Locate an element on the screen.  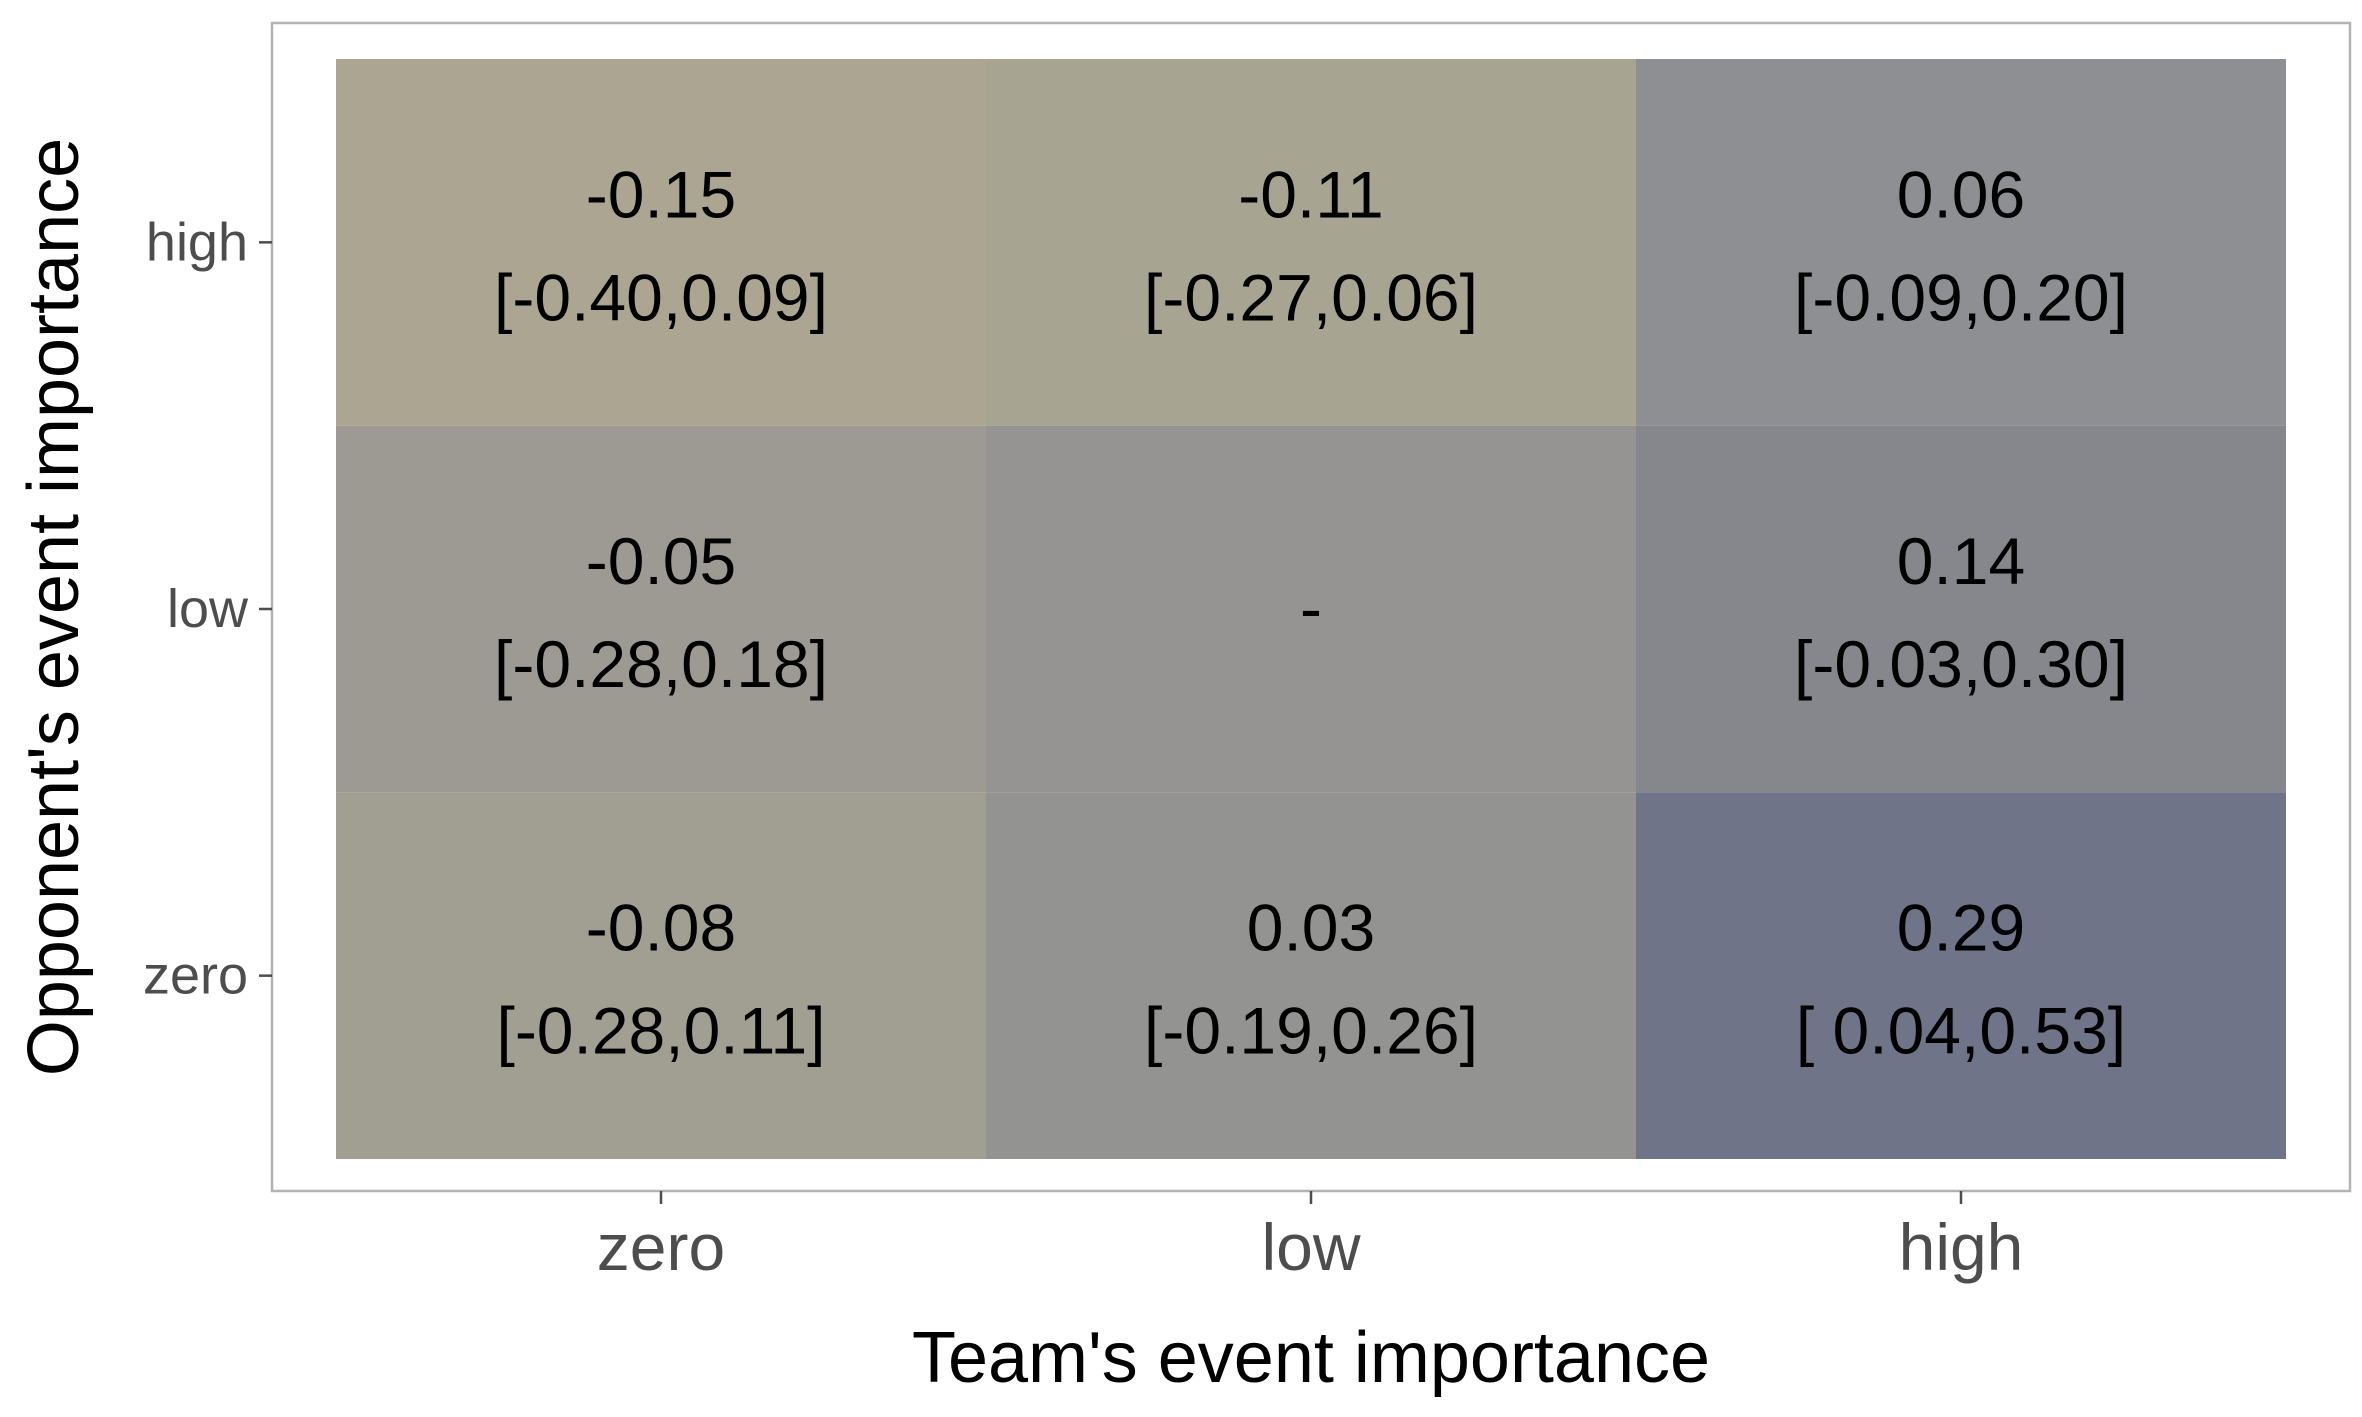
cell-value-label: -0.05 is located at coordinates (661, 561).